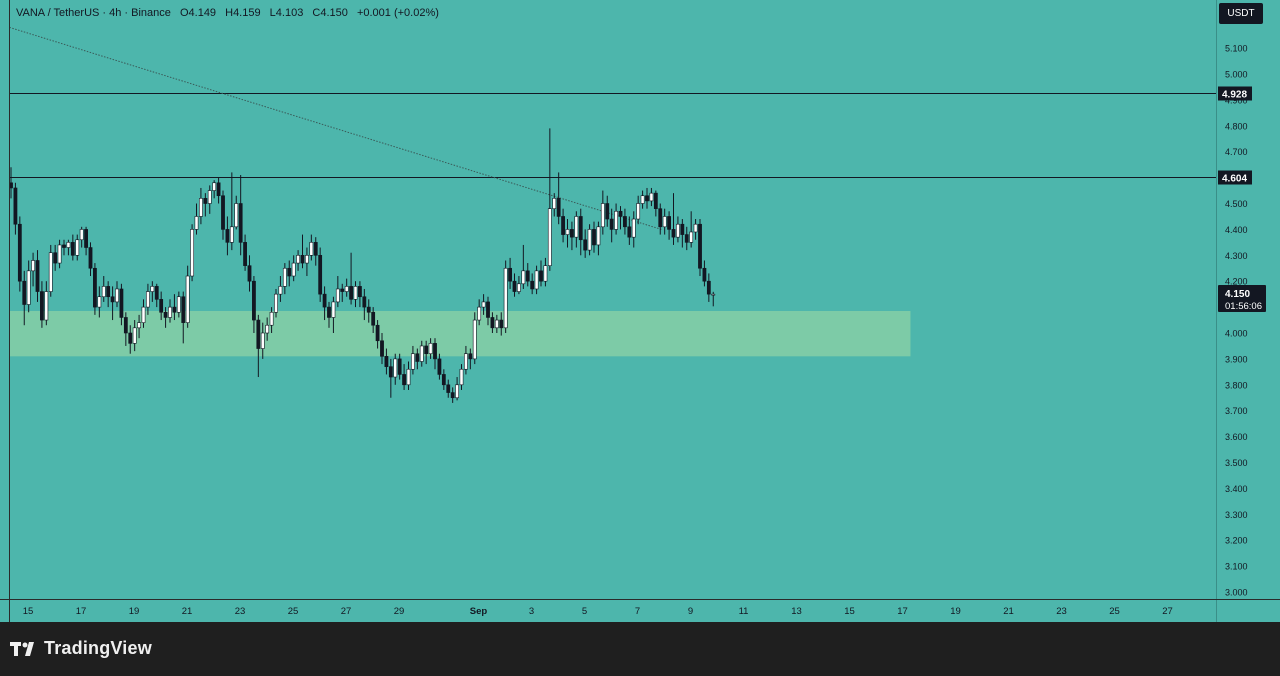 This screenshot has height=676, width=1280. What do you see at coordinates (1241, 13) in the screenshot?
I see `currency-badge: USDT` at bounding box center [1241, 13].